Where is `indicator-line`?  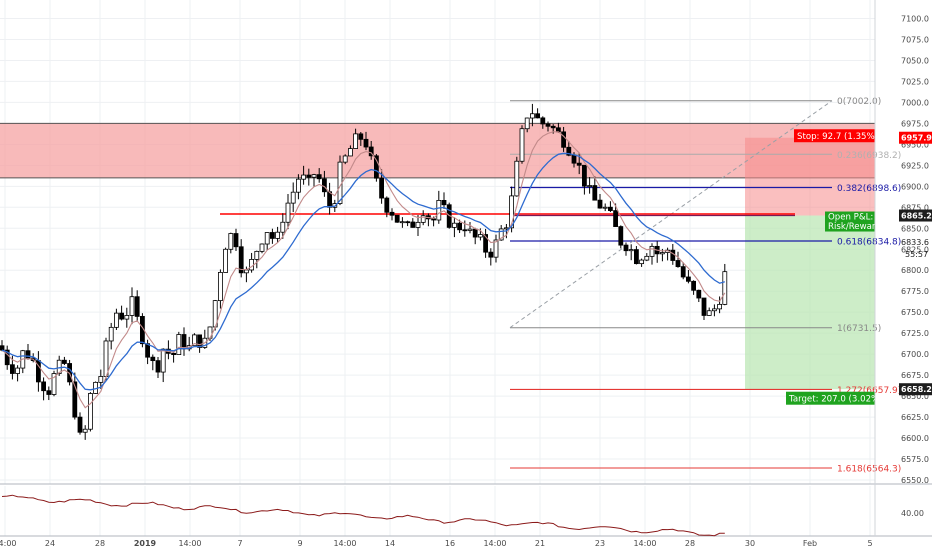 indicator-line is located at coordinates (363, 515).